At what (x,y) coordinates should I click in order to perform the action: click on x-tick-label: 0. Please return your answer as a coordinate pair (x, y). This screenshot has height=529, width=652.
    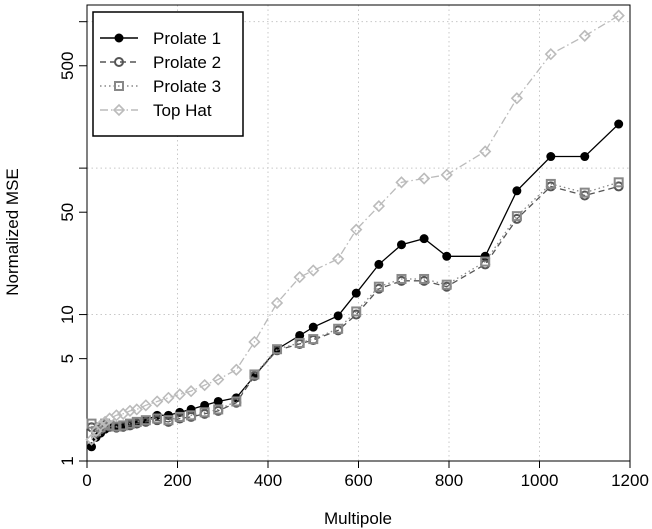
    Looking at the image, I should click on (86, 480).